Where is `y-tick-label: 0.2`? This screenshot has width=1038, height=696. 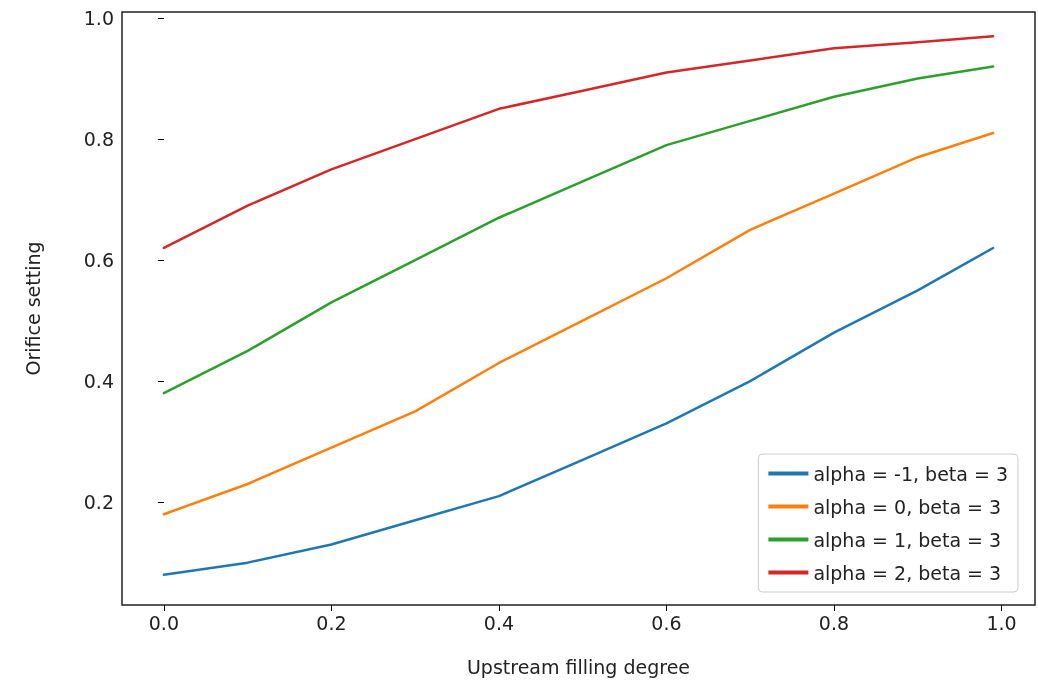 y-tick-label: 0.2 is located at coordinates (98, 502).